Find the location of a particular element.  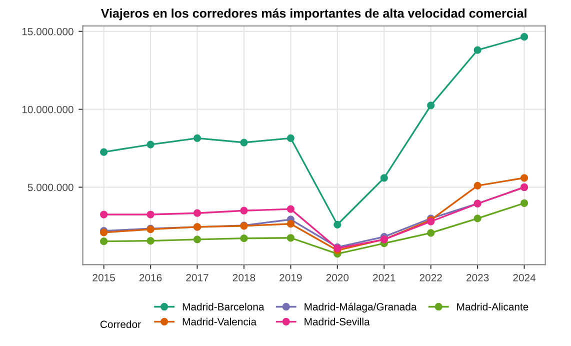

y-tick-label: 5.000.000 is located at coordinates (51, 188).